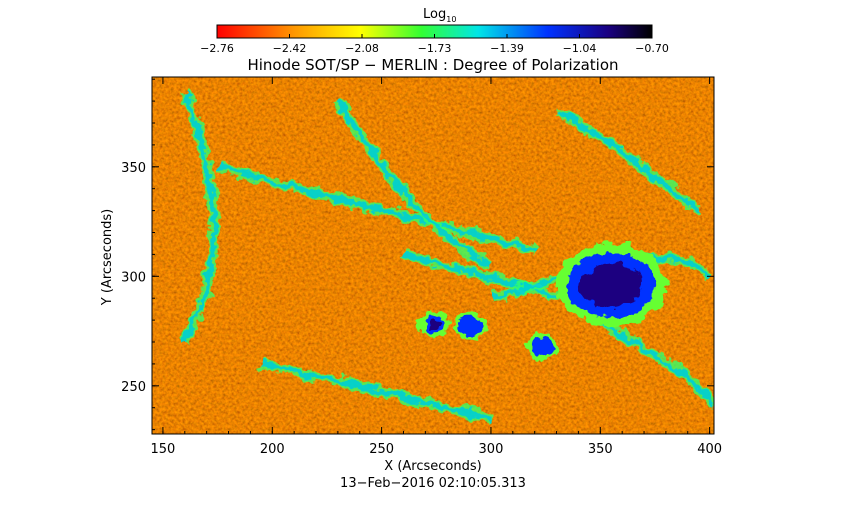 This screenshot has width=867, height=512. What do you see at coordinates (217, 48) in the screenshot?
I see `colorbar-tick-label: −2.76` at bounding box center [217, 48].